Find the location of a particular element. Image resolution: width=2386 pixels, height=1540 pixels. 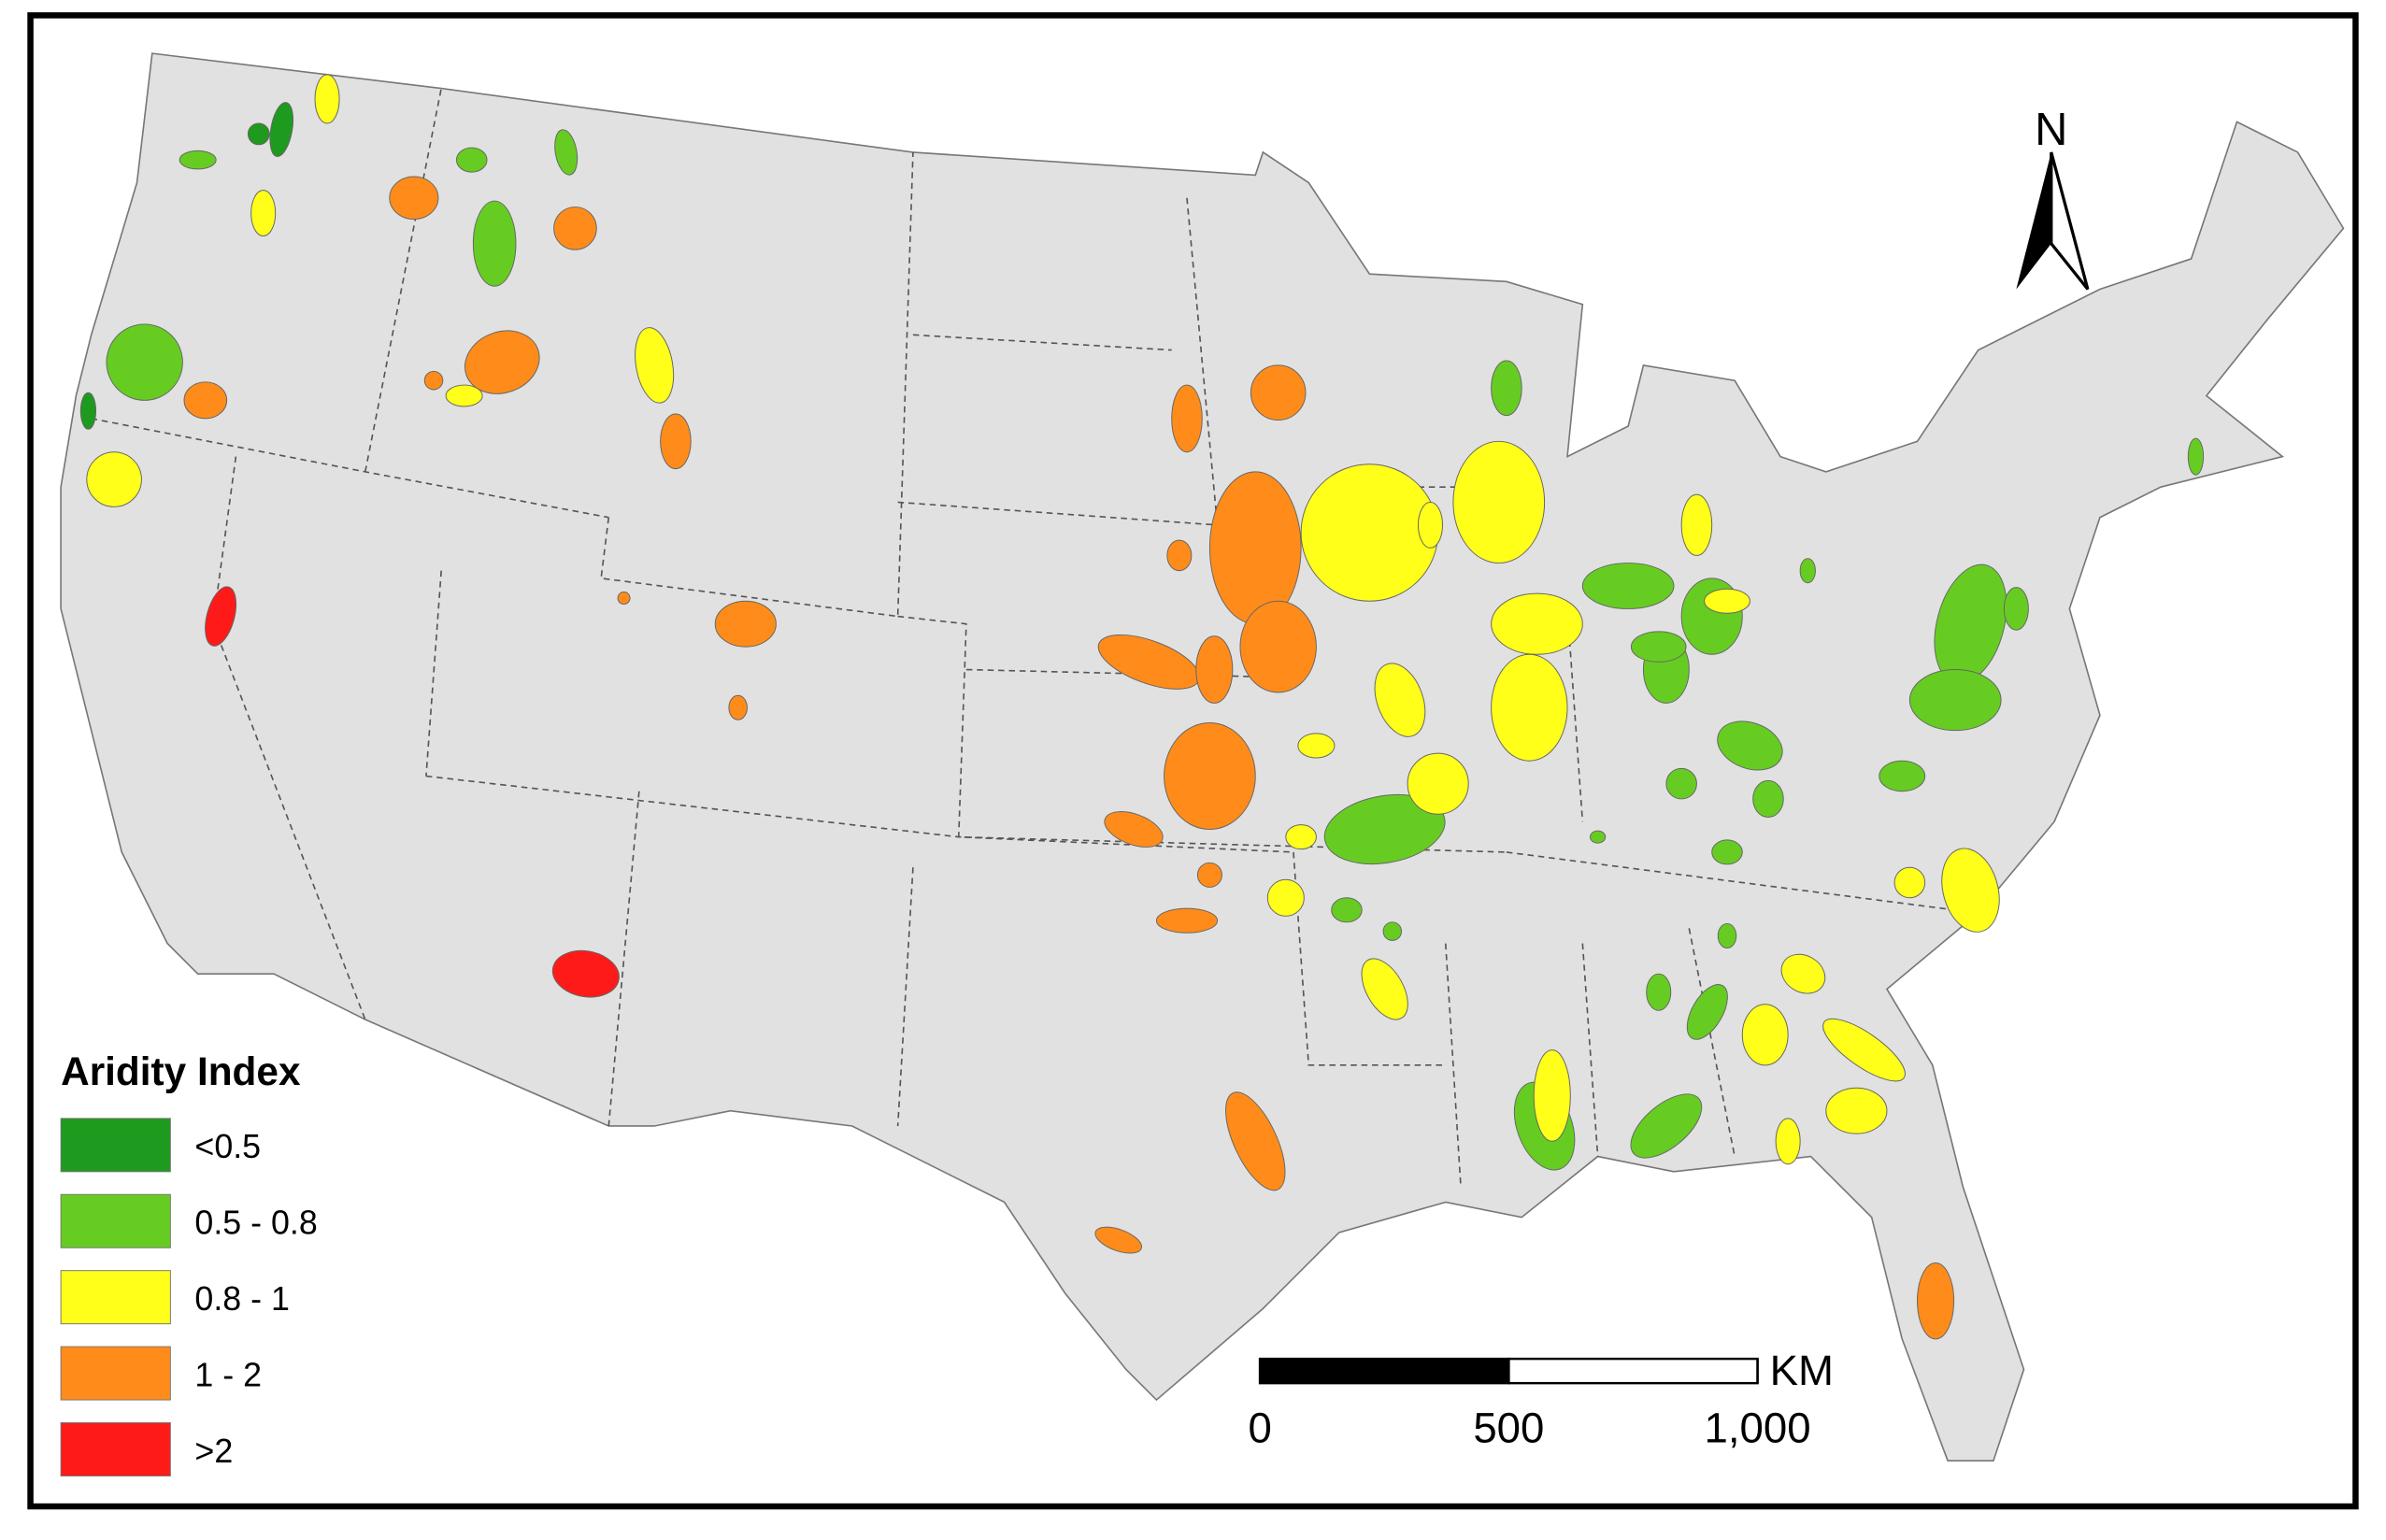

legend: <0.5 0.5 - 0.8 0.8 - 1 1 - 2 >2 is located at coordinates (189, 1297).